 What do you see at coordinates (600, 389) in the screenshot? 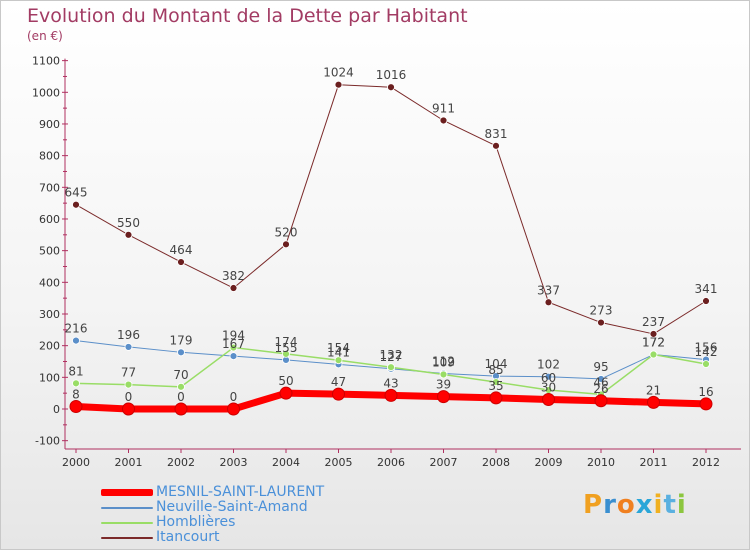
I see `data-label: 26` at bounding box center [600, 389].